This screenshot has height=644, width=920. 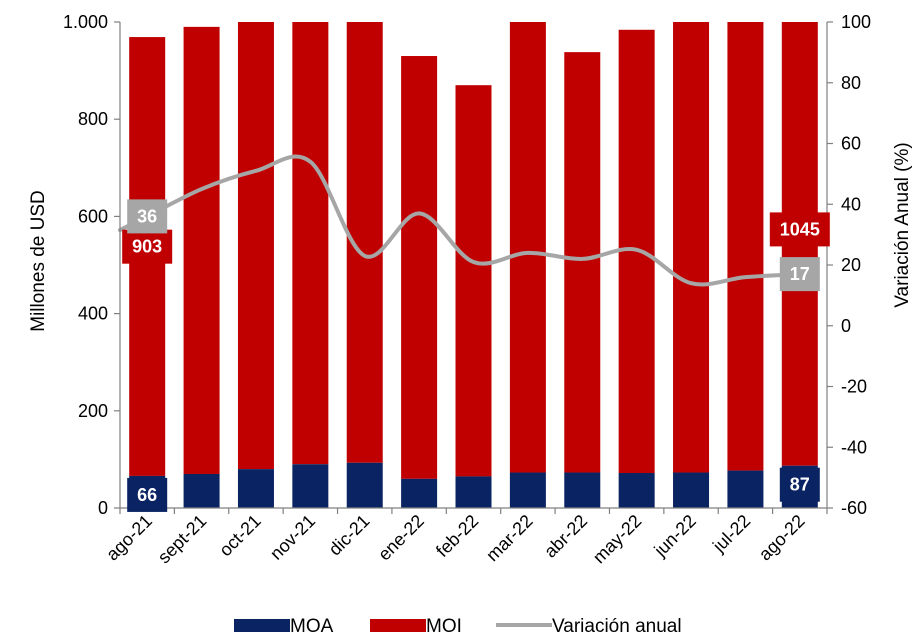 What do you see at coordinates (93, 314) in the screenshot?
I see `y-tick-label: 400` at bounding box center [93, 314].